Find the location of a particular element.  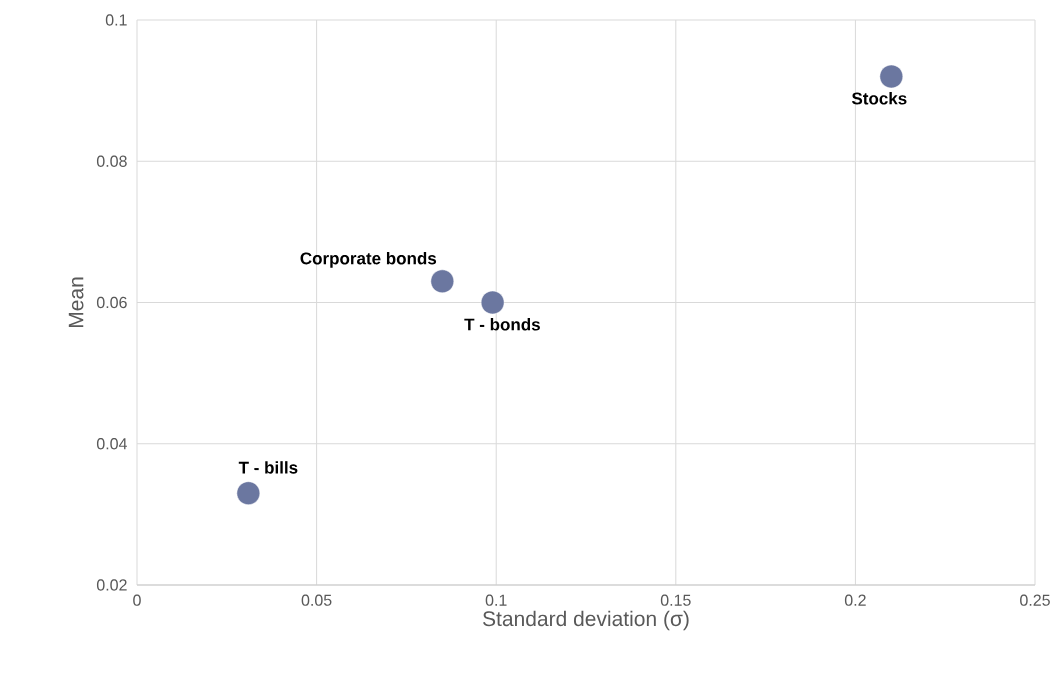

y-tick-label: 0.04 is located at coordinates (111, 444).